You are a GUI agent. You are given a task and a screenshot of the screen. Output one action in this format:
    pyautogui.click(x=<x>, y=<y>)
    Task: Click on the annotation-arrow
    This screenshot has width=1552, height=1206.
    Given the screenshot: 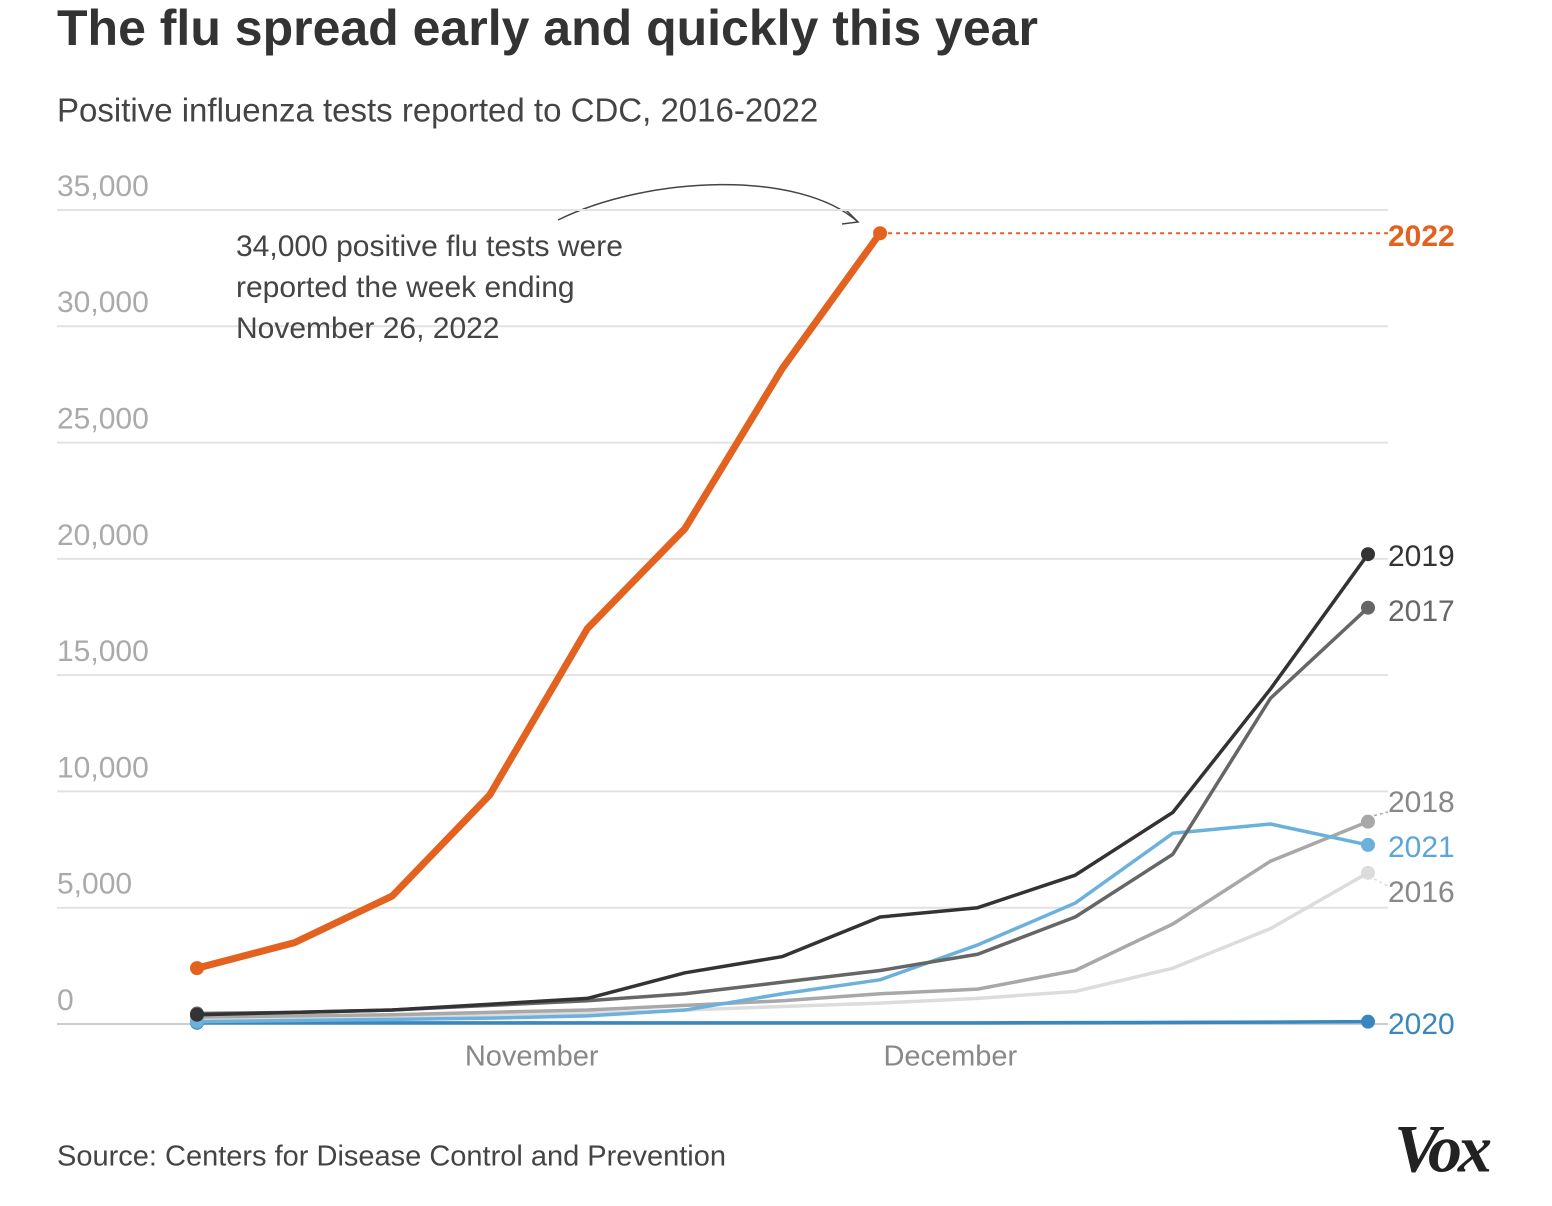 What is the action you would take?
    pyautogui.click(x=708, y=203)
    